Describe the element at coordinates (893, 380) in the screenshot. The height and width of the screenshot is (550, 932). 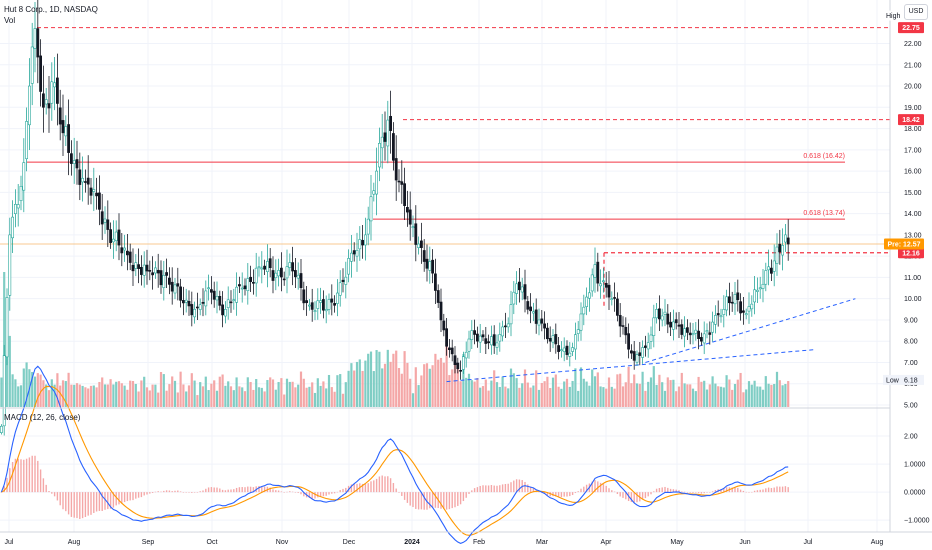
I see `low-label: Low` at that location.